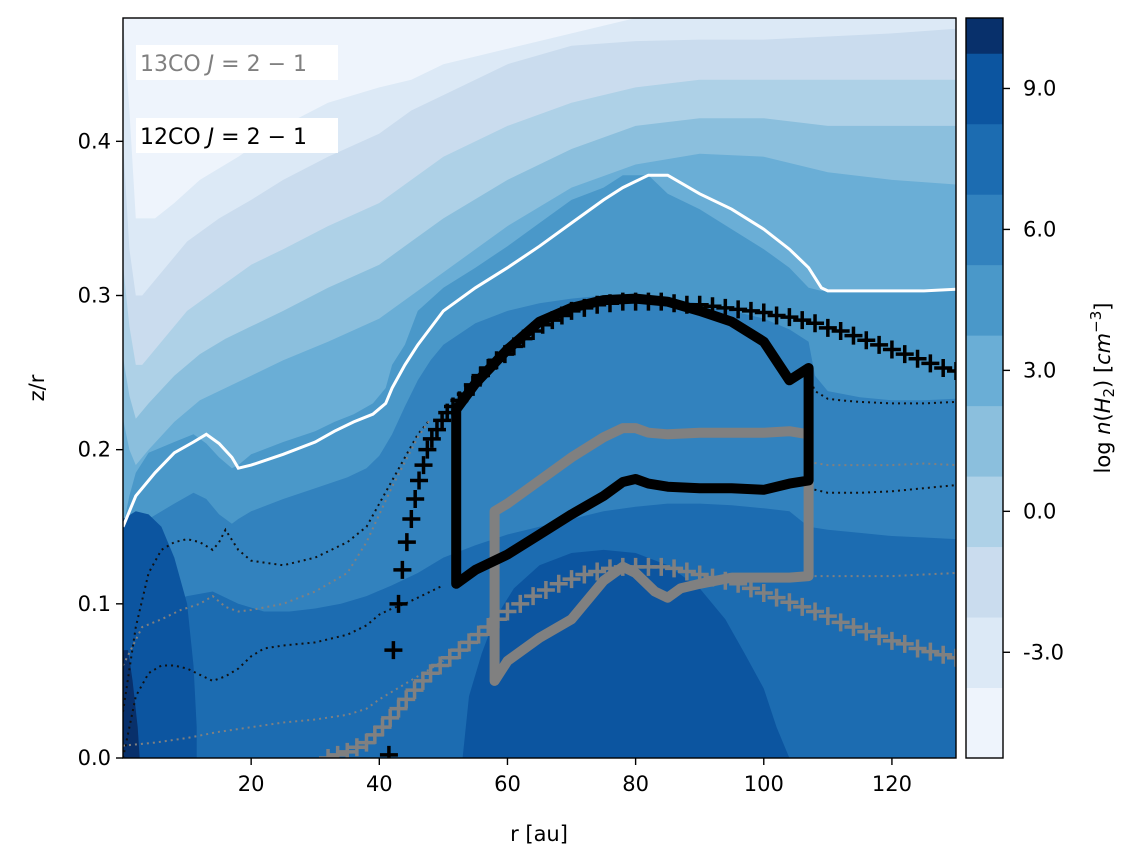 This screenshot has width=1143, height=865. I want to click on x-tick-label: 60, so click(507, 784).